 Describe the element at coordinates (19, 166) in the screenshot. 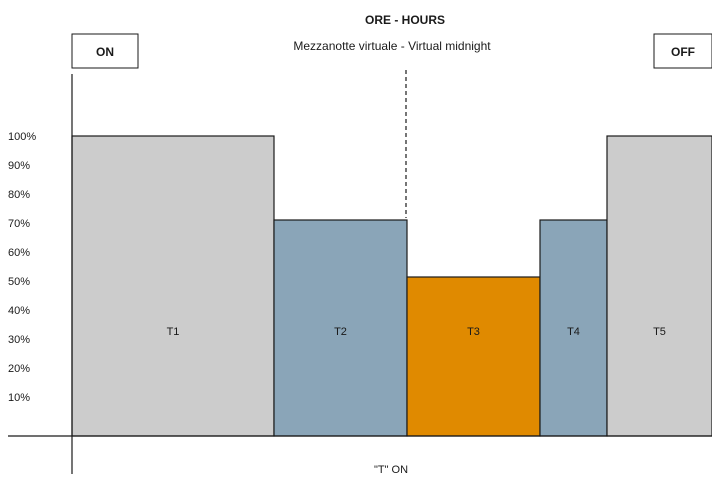

I see `y-tick-label: 90%` at that location.